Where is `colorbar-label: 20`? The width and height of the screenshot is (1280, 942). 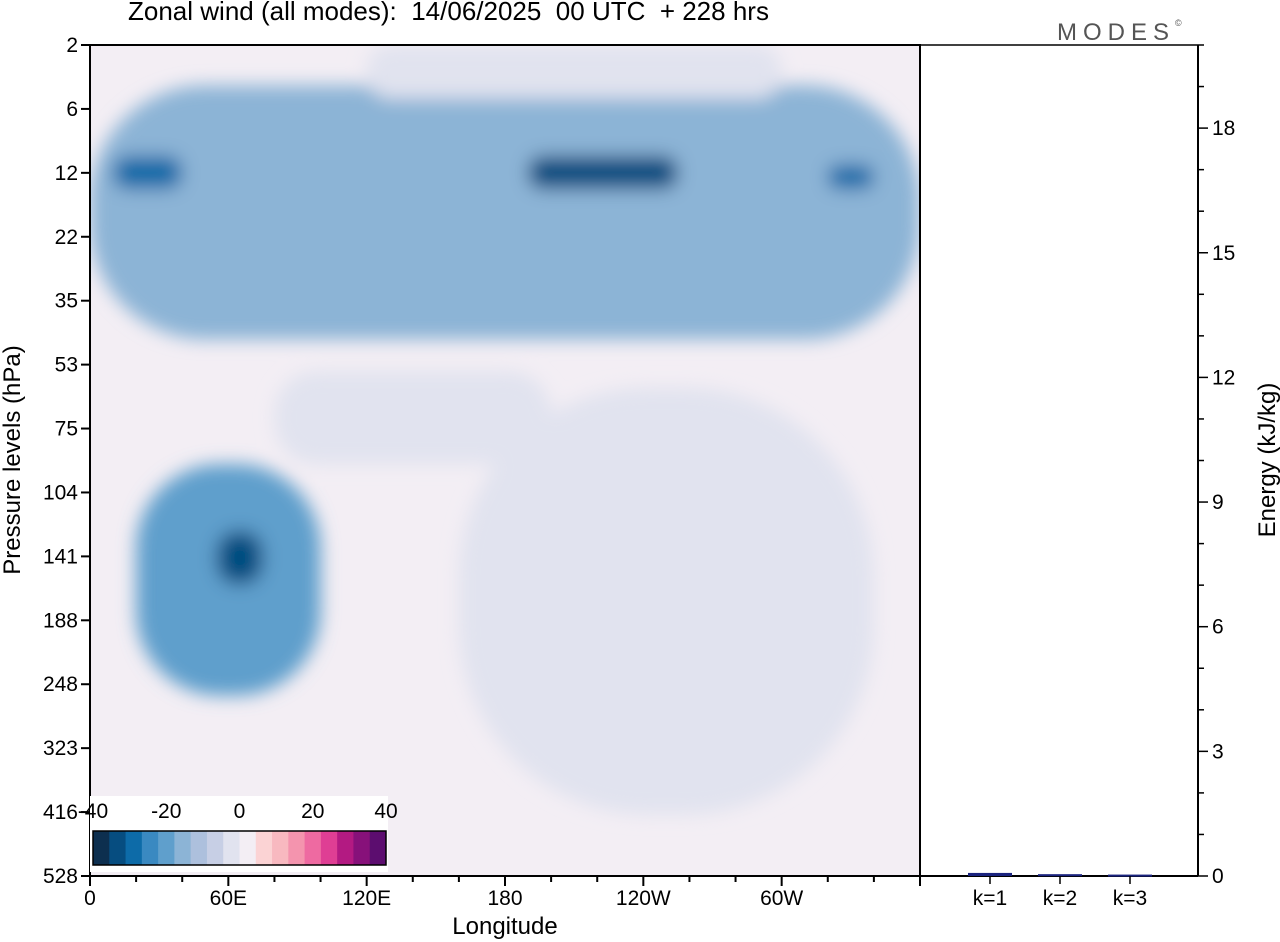
colorbar-label: 20 is located at coordinates (312, 811).